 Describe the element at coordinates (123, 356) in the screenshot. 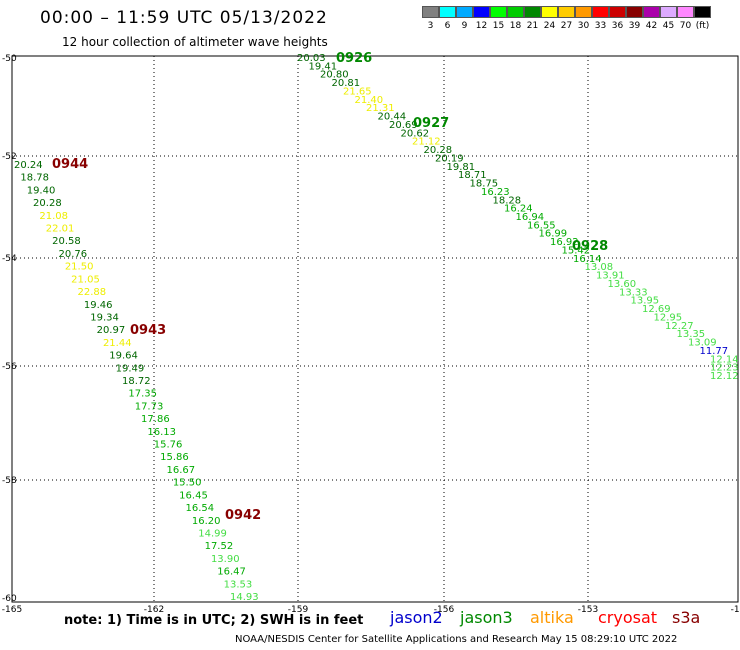

I see `swh-value: 19.64` at that location.